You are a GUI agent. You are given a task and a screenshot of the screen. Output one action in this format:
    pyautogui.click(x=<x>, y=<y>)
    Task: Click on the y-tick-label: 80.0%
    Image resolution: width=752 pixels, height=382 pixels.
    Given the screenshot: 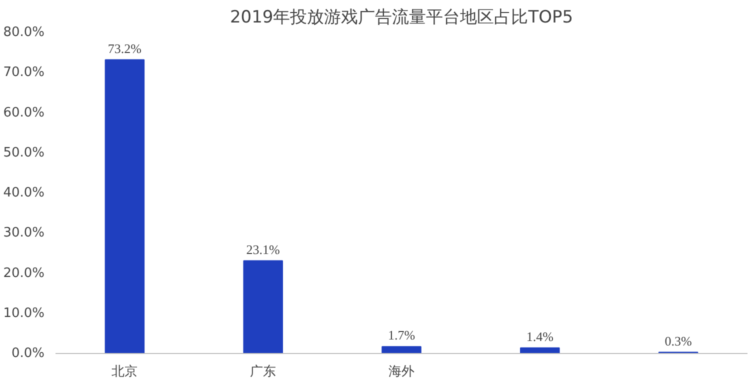 What is the action you would take?
    pyautogui.click(x=24, y=32)
    